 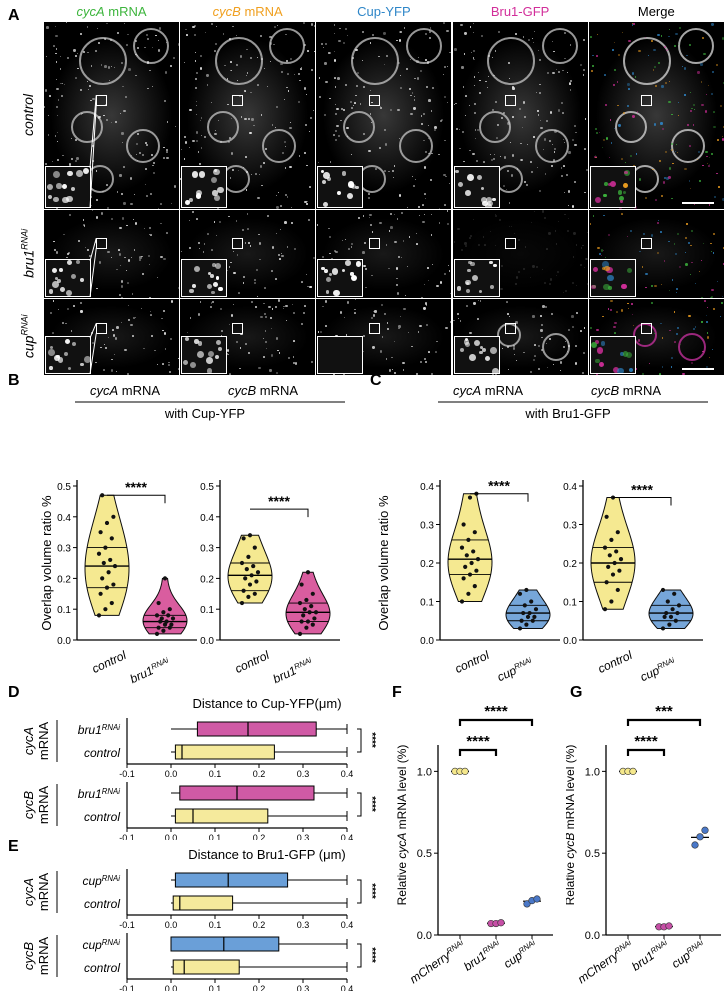 I want to click on x-tick-label: mCherryRNAi, so click(x=605, y=962).